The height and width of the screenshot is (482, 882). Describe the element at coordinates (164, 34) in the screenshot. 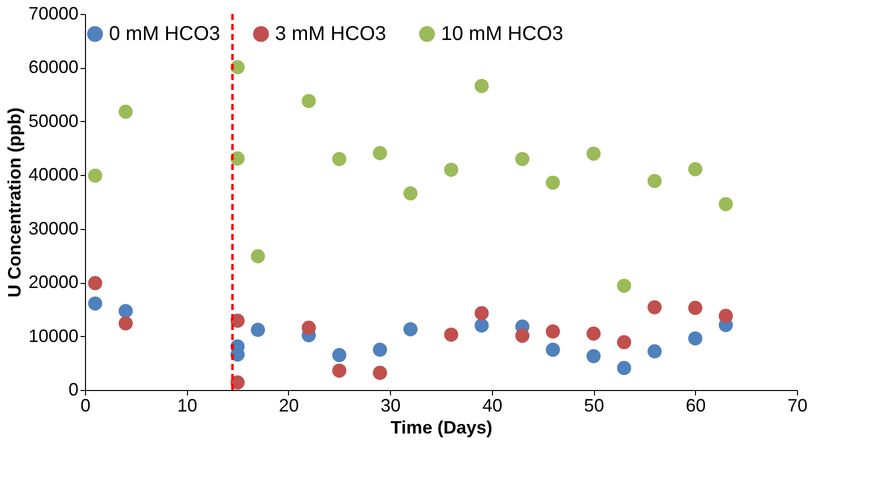

I see `legend-label: 0 mM HCO3` at that location.